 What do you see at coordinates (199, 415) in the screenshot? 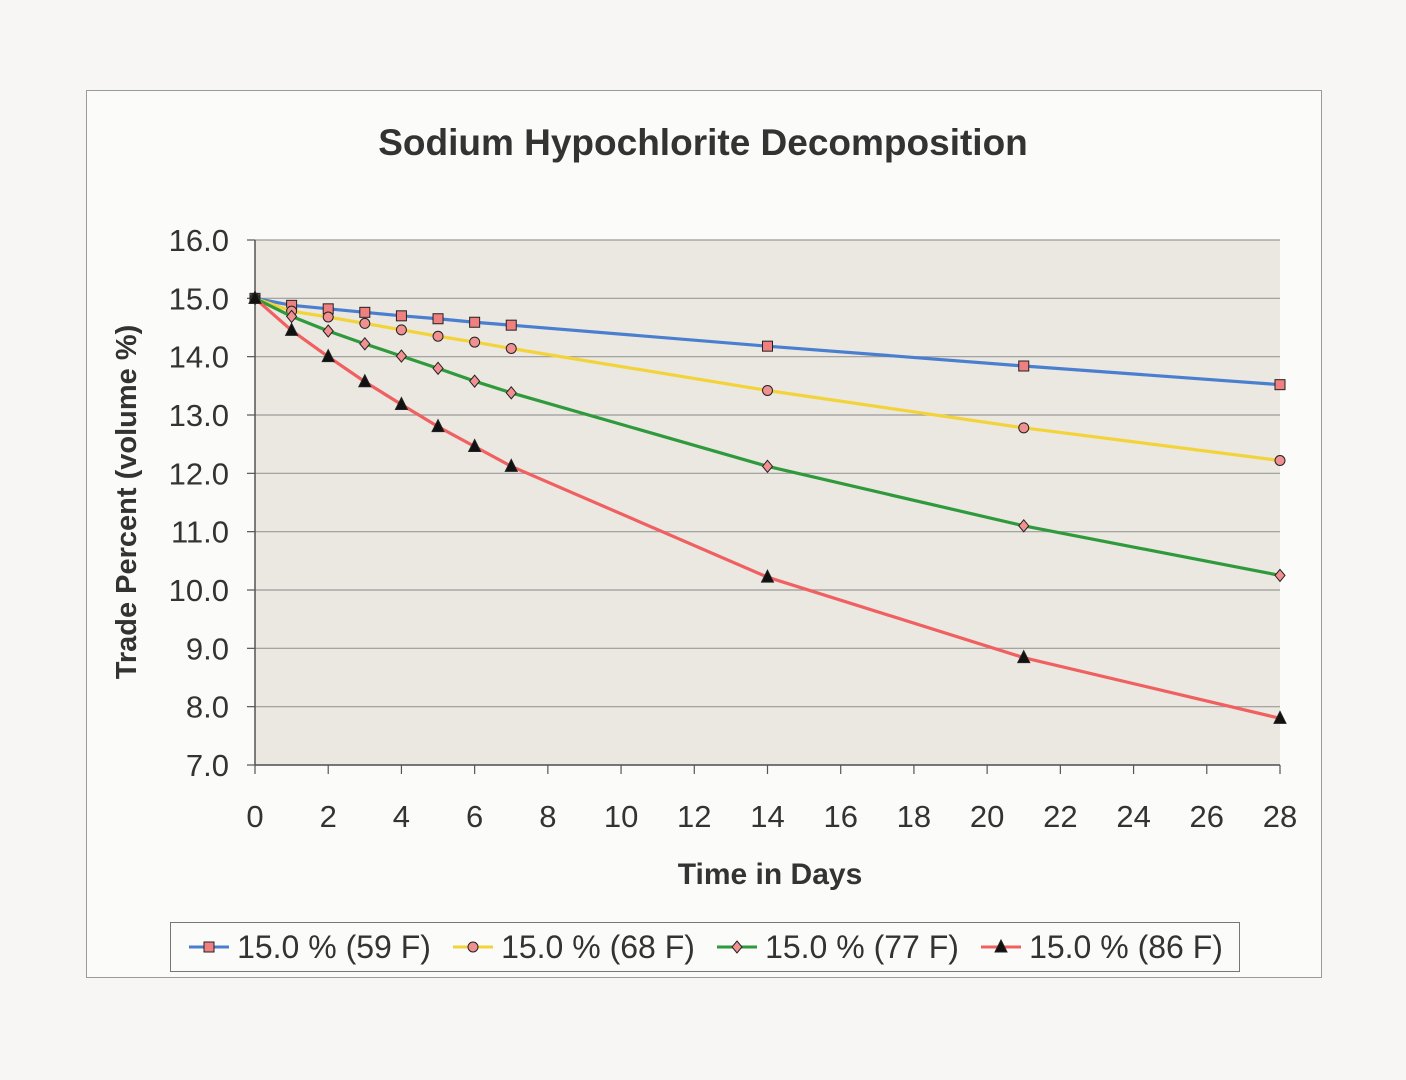
I see `y-tick-label: 13.0` at bounding box center [199, 415].